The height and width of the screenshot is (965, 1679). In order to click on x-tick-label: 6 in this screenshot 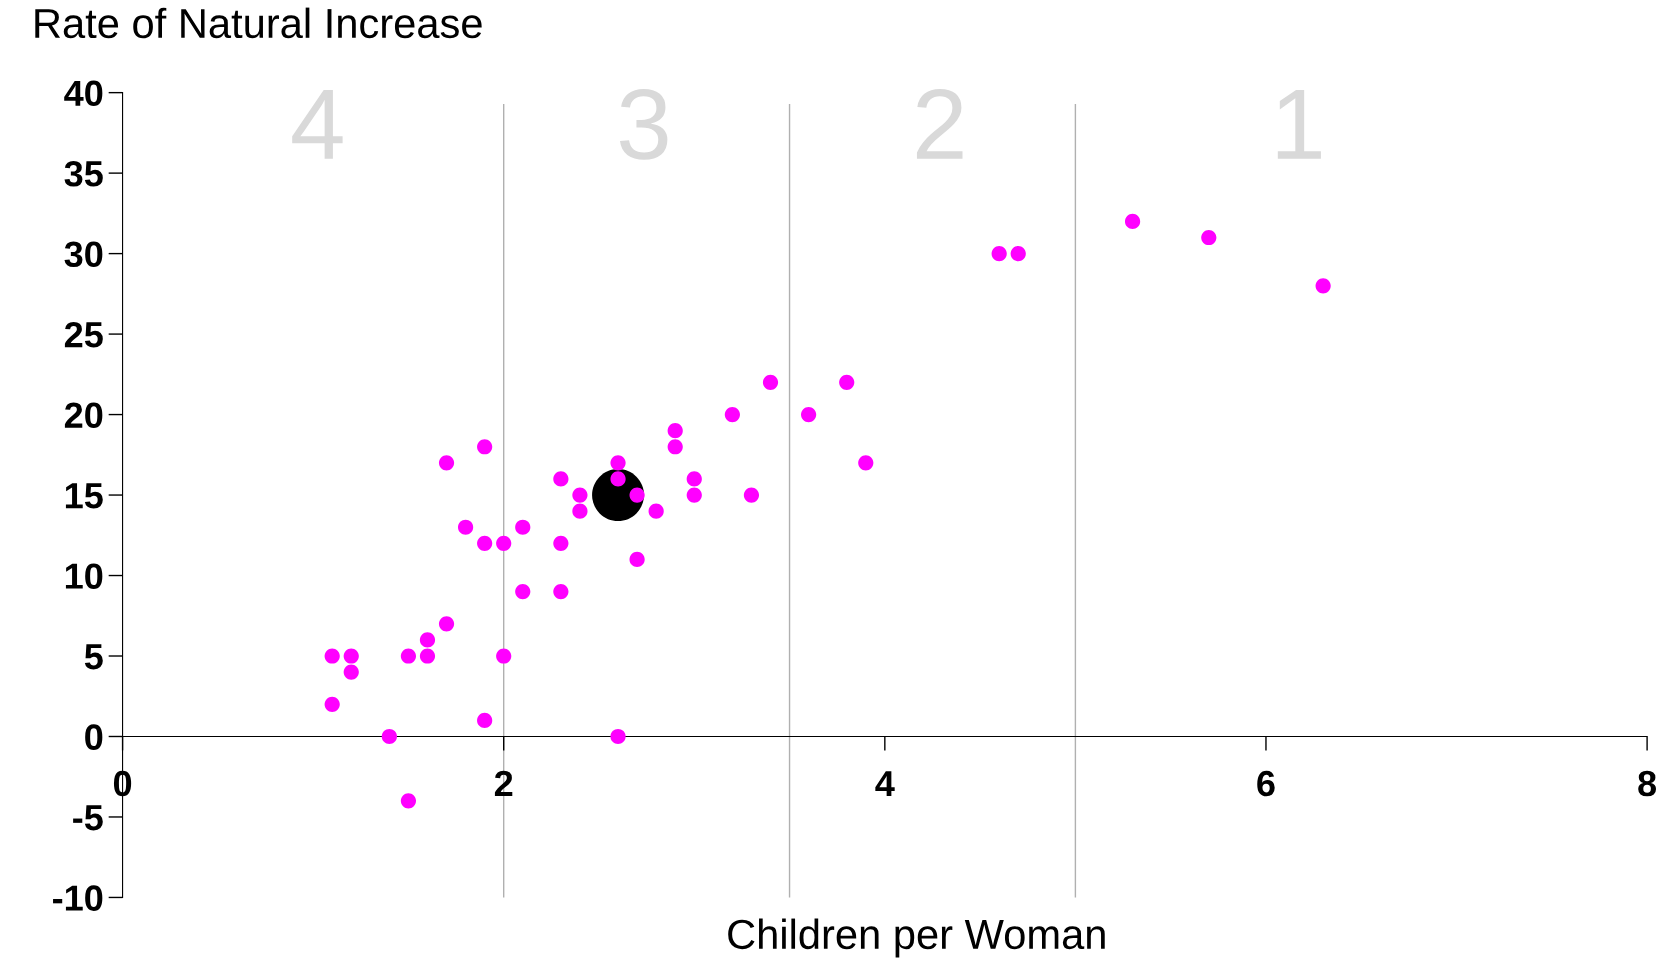, I will do `click(1266, 783)`.